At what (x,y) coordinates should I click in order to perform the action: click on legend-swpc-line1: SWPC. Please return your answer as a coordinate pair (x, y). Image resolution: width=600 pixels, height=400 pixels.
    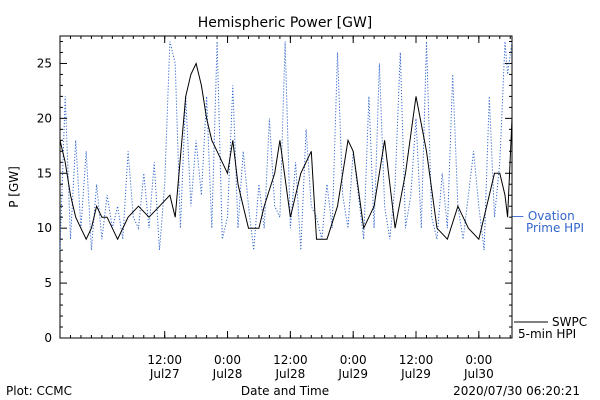
    Looking at the image, I should click on (569, 322).